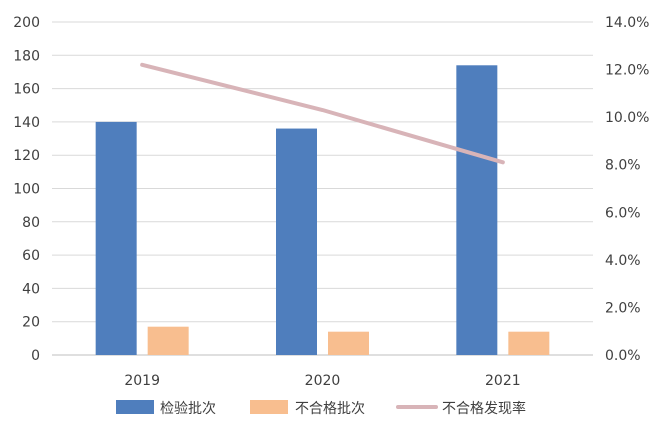  What do you see at coordinates (26, 23) in the screenshot?
I see `left-tick-label: 200` at bounding box center [26, 23].